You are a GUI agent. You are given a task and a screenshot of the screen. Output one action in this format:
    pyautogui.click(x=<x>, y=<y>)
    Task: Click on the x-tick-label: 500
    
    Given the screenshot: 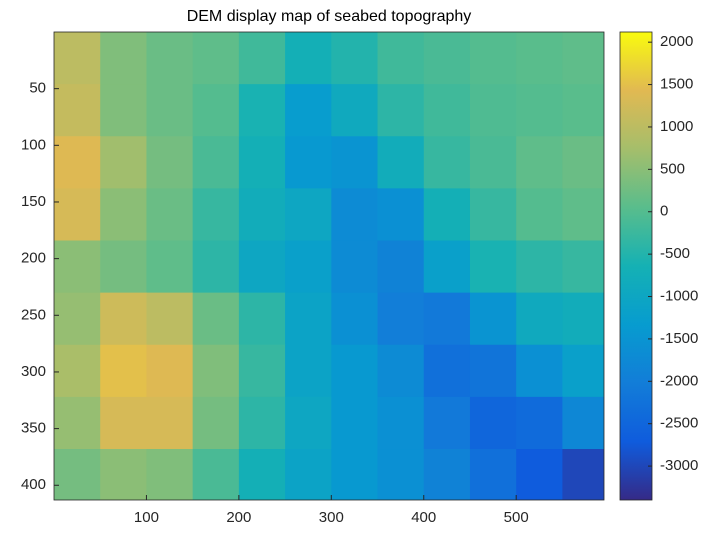 What is the action you would take?
    pyautogui.click(x=516, y=517)
    